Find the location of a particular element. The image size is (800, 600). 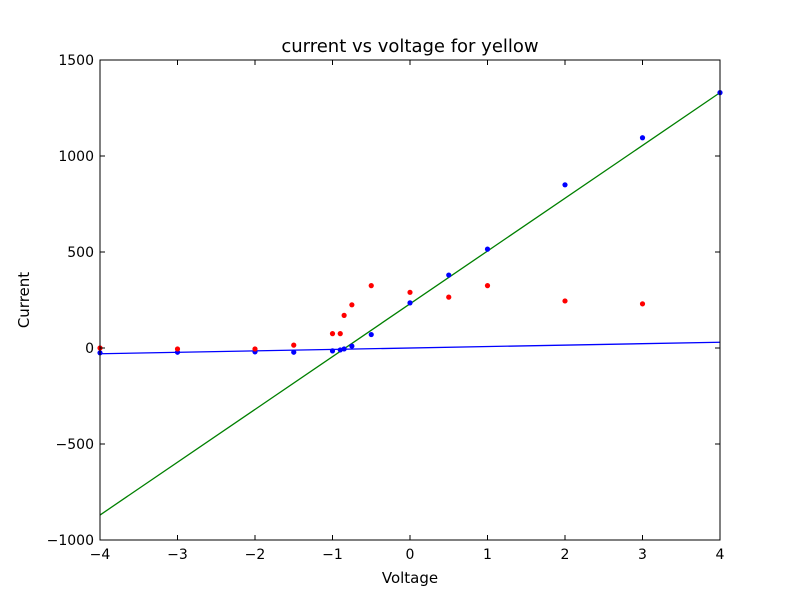

y-tick-label: 1000 is located at coordinates (76, 157).